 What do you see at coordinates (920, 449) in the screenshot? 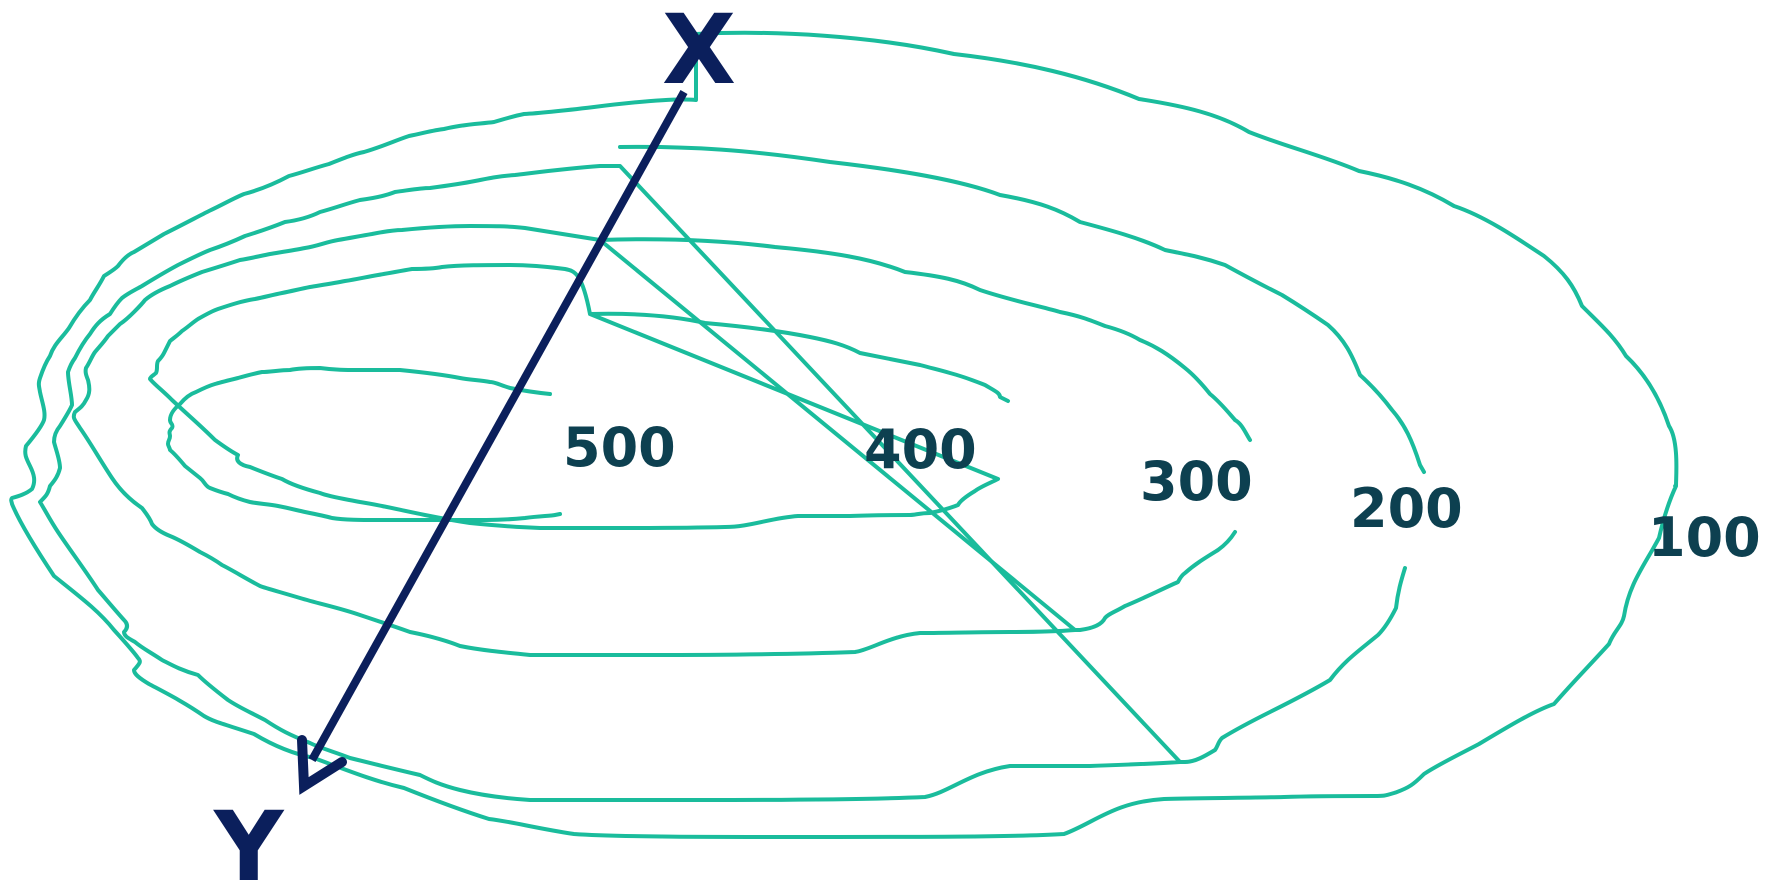
I see `elevation-label-400: 400` at bounding box center [920, 449].